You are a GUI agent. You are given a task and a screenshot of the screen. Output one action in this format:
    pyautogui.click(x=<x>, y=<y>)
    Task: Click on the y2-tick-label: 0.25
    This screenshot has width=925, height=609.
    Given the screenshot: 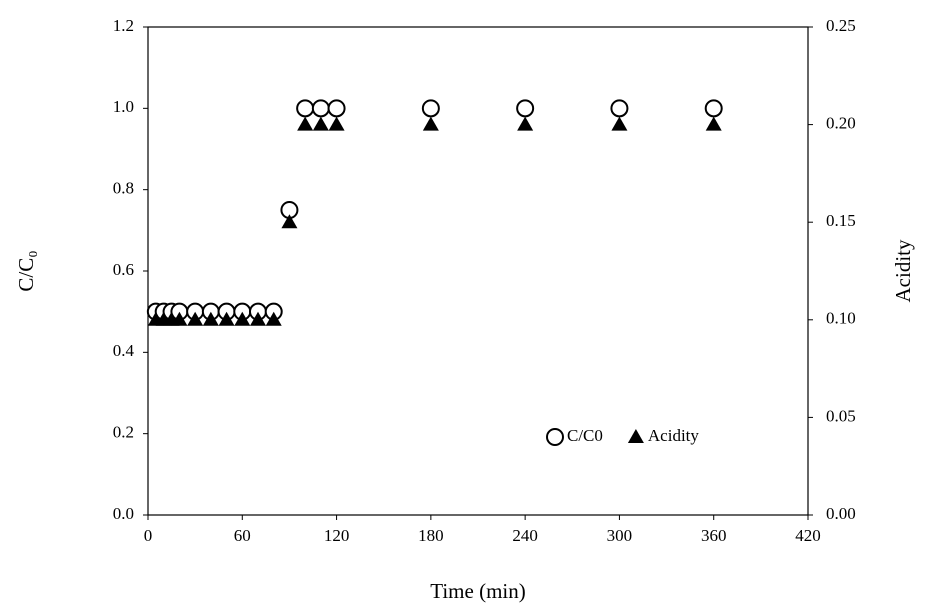 What is the action you would take?
    pyautogui.click(x=841, y=25)
    